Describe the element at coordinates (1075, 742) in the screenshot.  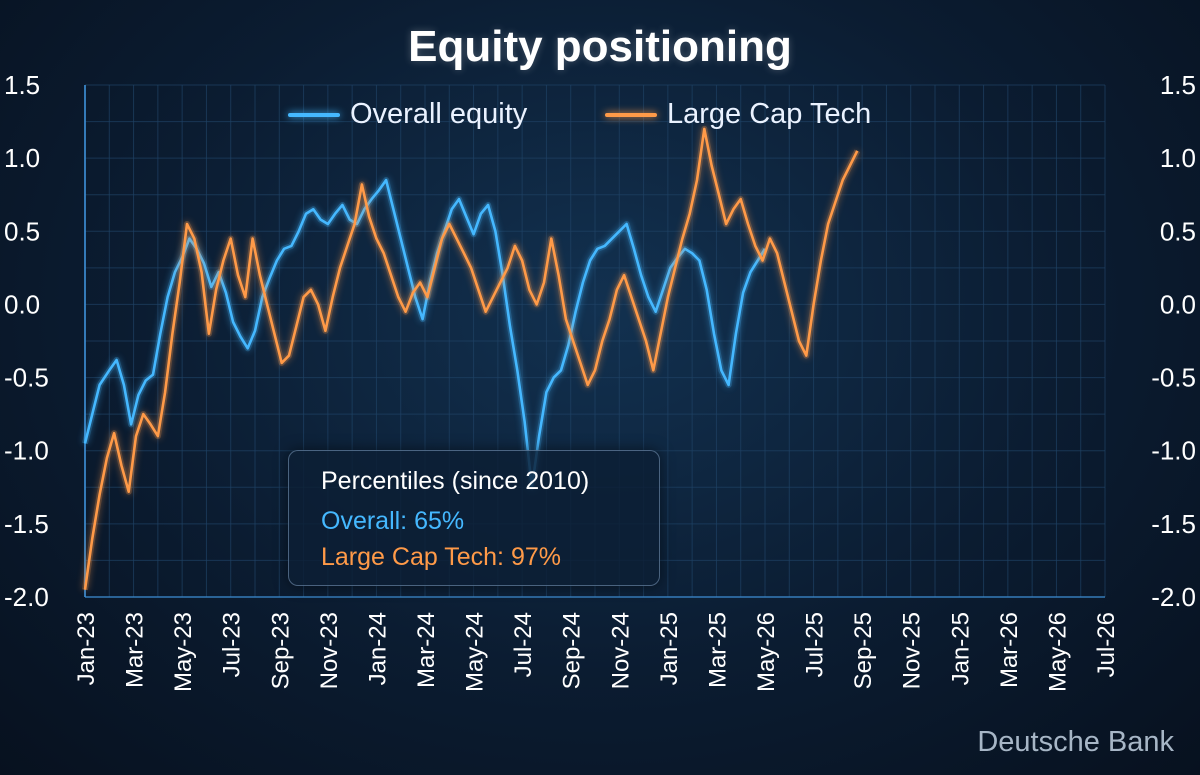
I see `source-label: Deutsche Bank` at that location.